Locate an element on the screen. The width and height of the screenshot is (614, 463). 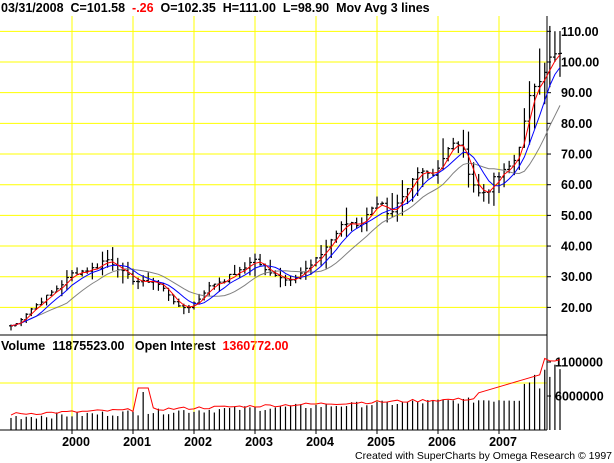
header-study: Mov Avg 3 lines is located at coordinates (383, 8).